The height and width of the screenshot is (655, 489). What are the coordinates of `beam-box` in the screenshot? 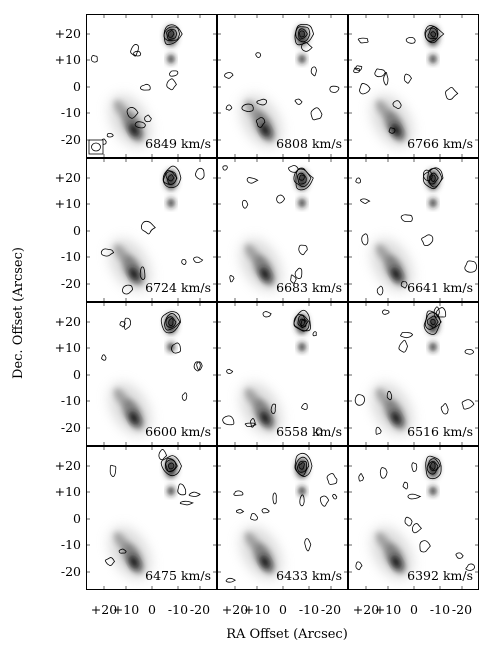 It's located at (96, 147).